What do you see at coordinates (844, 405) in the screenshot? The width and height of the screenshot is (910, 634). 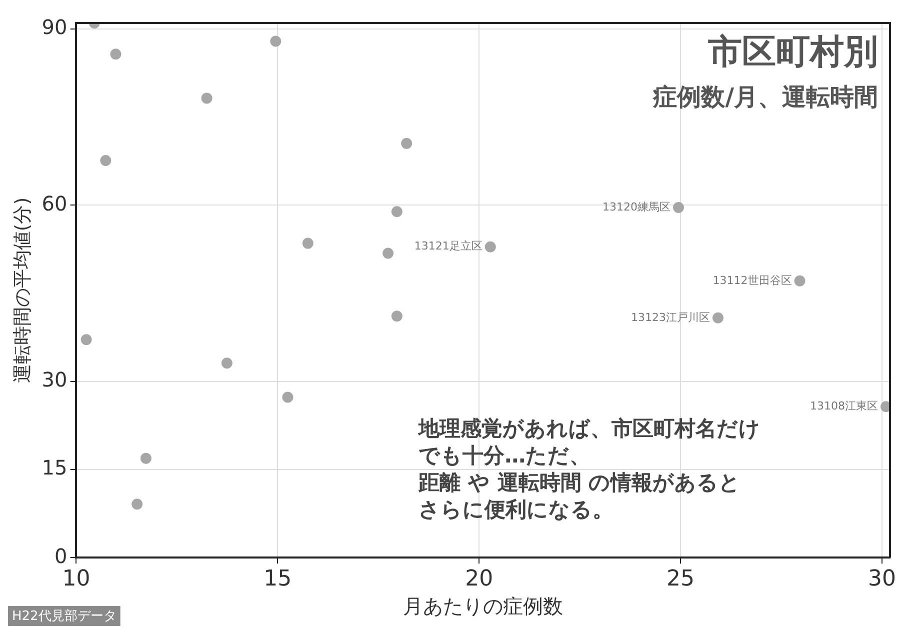 I see `annotation: 13108江東区` at bounding box center [844, 405].